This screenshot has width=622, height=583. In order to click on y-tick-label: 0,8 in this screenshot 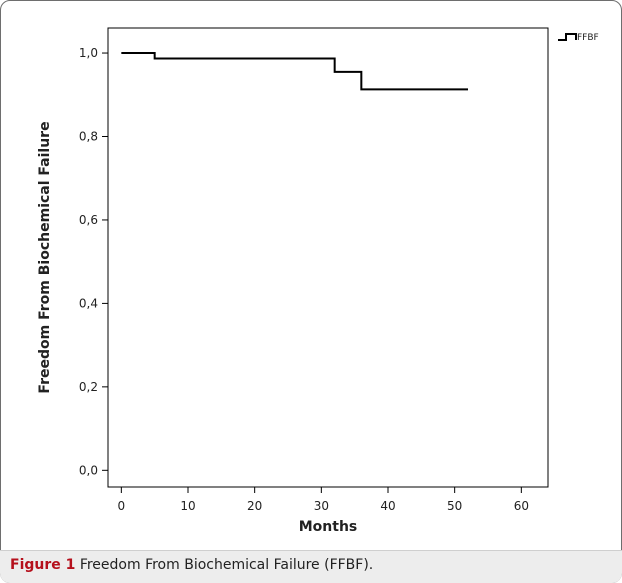, I will do `click(88, 136)`.